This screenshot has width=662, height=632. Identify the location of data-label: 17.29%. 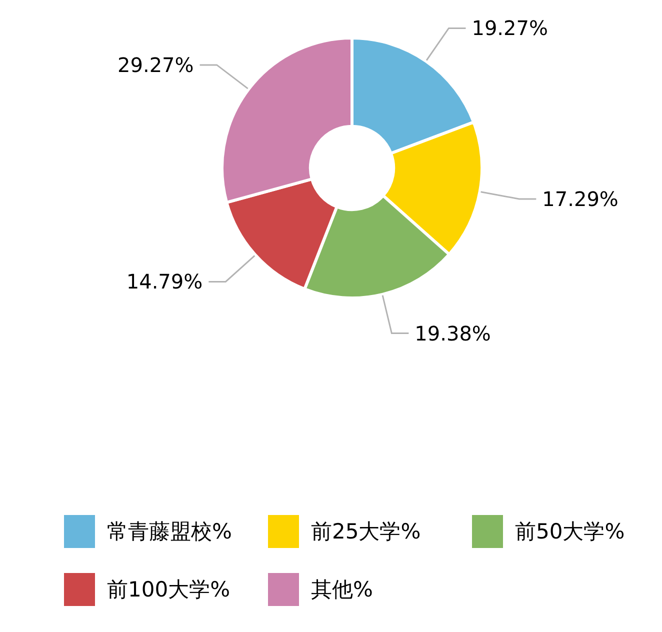
(580, 198).